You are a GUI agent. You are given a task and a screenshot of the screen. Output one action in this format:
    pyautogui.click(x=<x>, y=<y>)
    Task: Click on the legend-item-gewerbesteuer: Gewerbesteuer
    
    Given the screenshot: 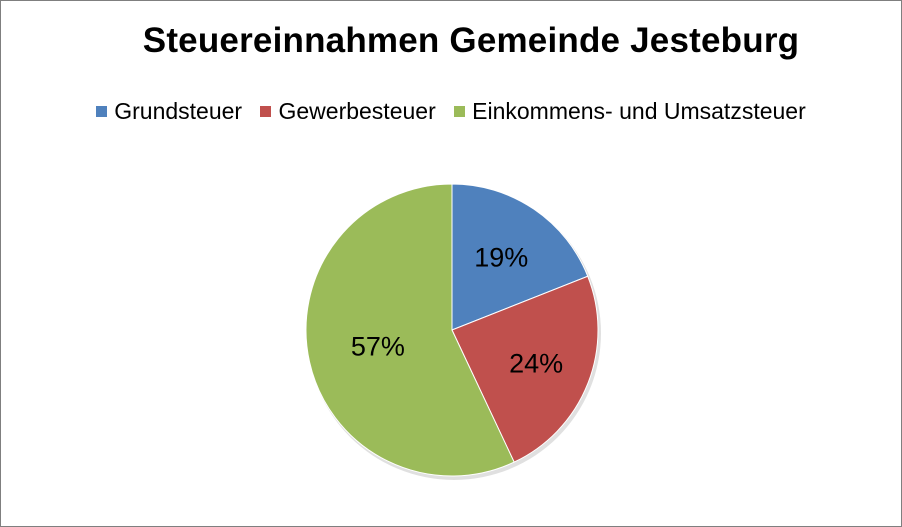 What is the action you would take?
    pyautogui.click(x=348, y=111)
    